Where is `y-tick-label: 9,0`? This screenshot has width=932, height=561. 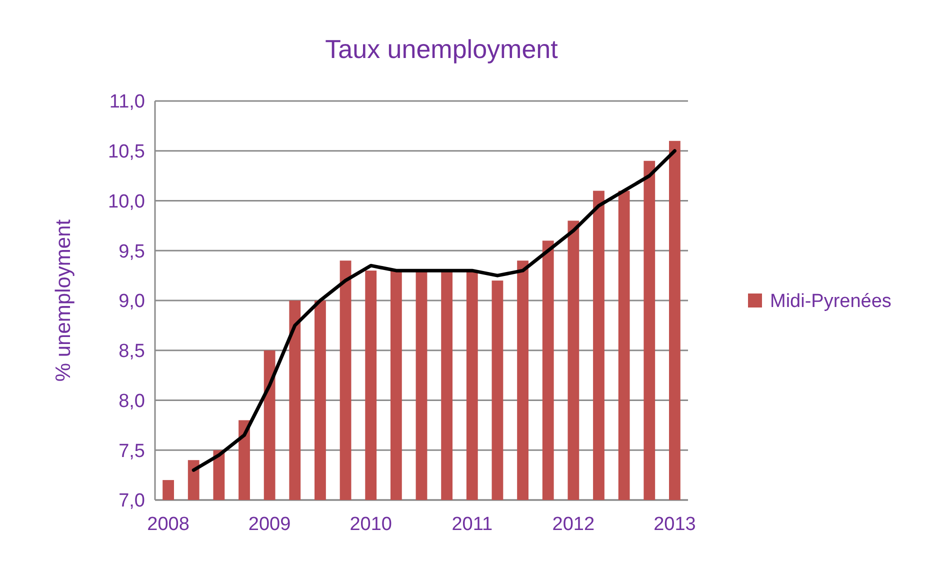 y-tick-label: 9,0 is located at coordinates (131, 301).